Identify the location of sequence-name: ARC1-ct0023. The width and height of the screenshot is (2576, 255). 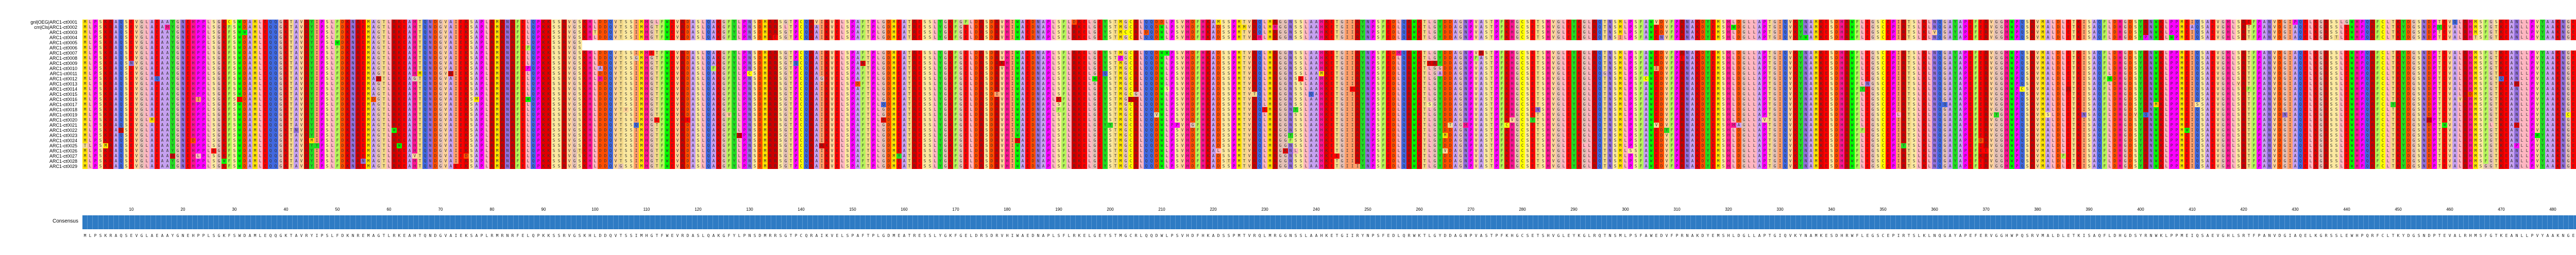
(63, 135).